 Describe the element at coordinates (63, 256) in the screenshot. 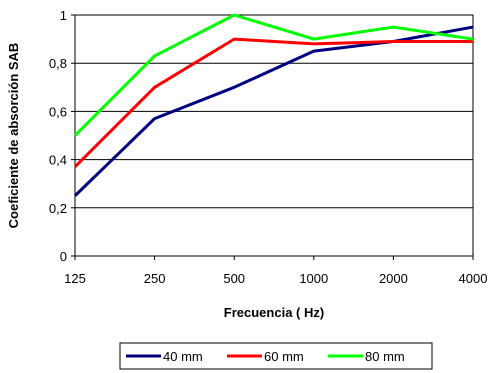

I see `y-tick-label: 0` at that location.